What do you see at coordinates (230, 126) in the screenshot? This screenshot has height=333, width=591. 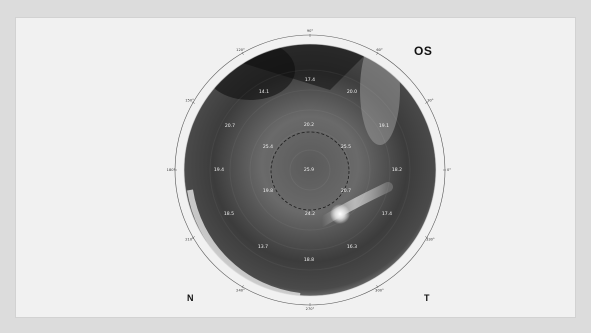 I see `value-upper-left: 20.7` at bounding box center [230, 126].